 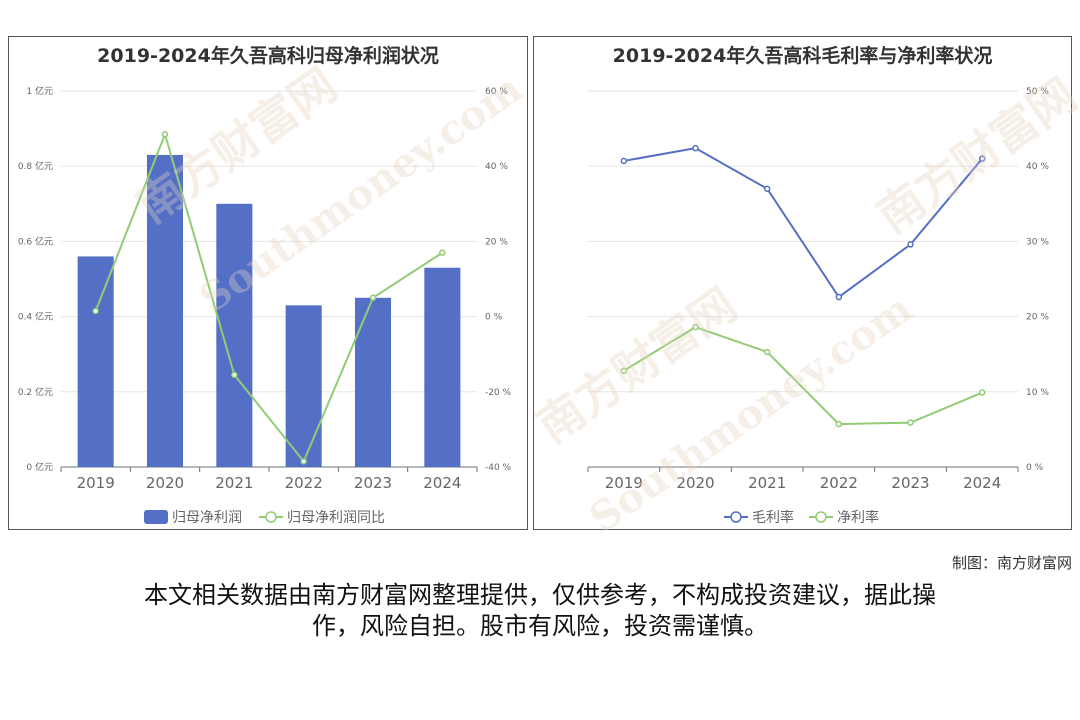 What do you see at coordinates (540, 595) in the screenshot?
I see `disclaimer-line-1: 本文相关数据由南方财富网整理提供，仅供参考，不构成投资建议，据此操` at bounding box center [540, 595].